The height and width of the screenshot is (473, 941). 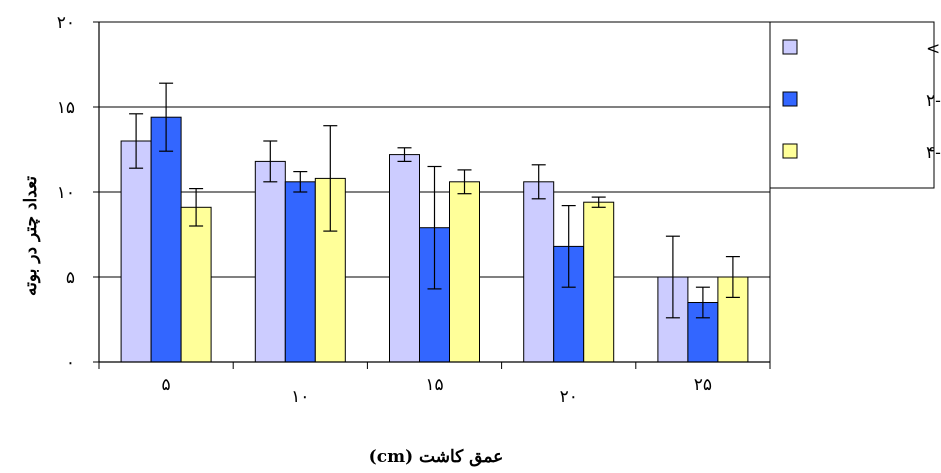 I want to click on y-tick-label: ۱۵, so click(x=66, y=108).